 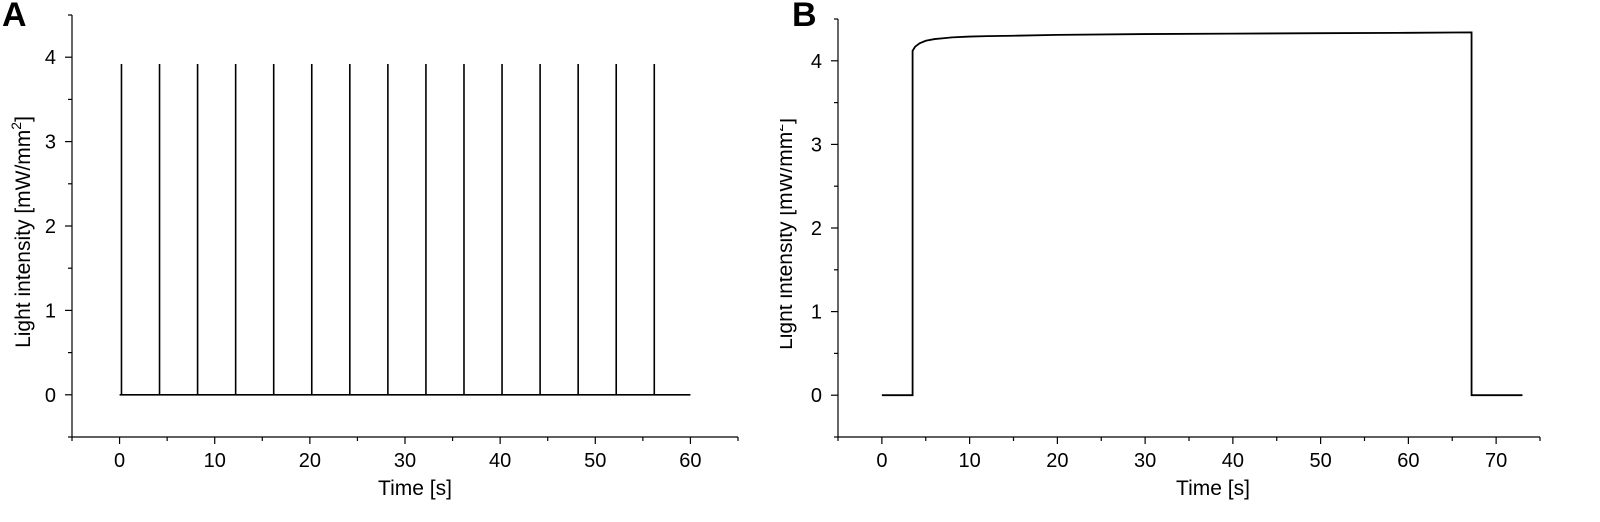 What do you see at coordinates (816, 62) in the screenshot?
I see `chart-b-y-tick-label: 4` at bounding box center [816, 62].